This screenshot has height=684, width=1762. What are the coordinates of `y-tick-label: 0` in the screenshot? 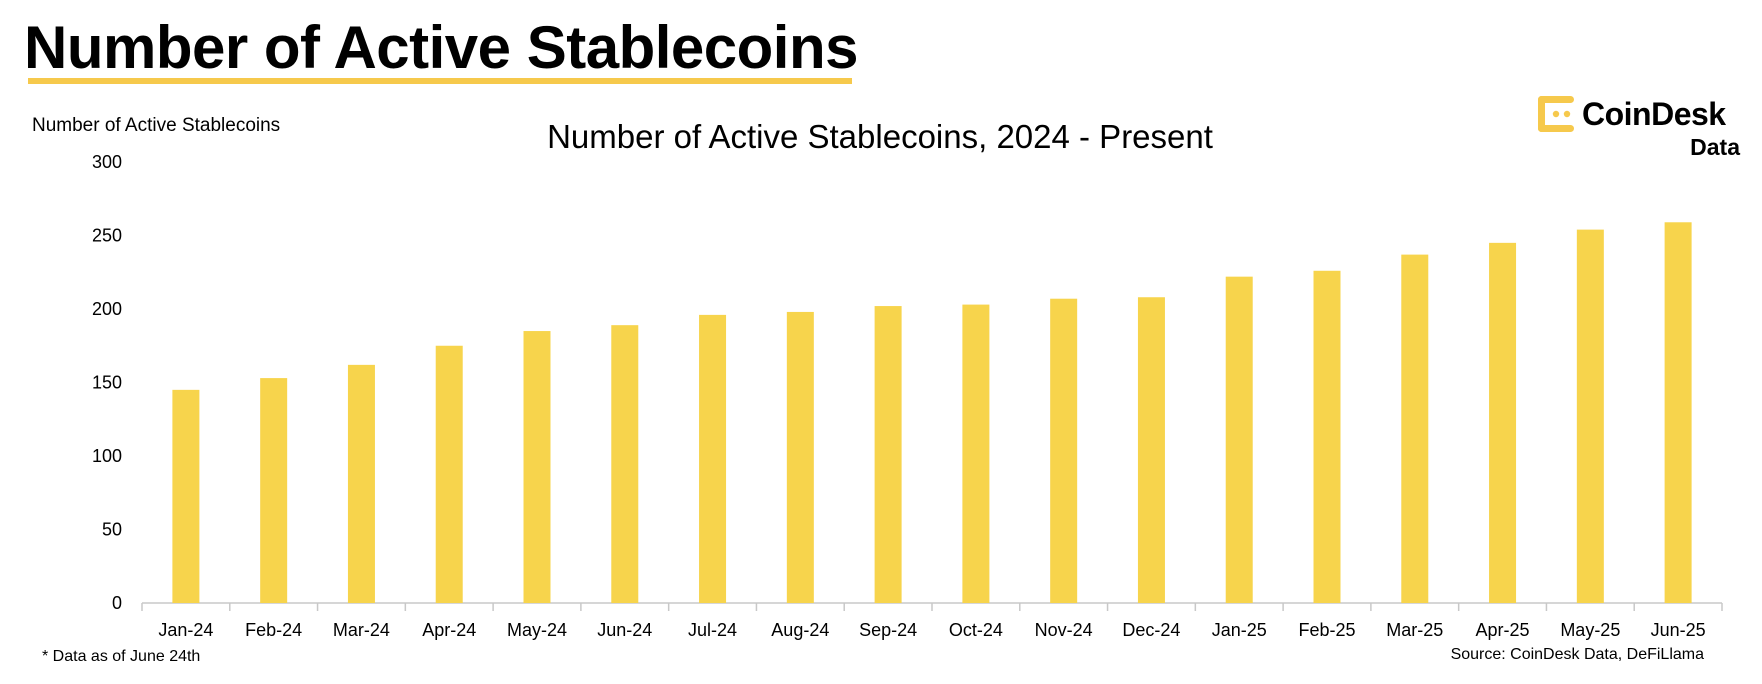 It's located at (117, 603).